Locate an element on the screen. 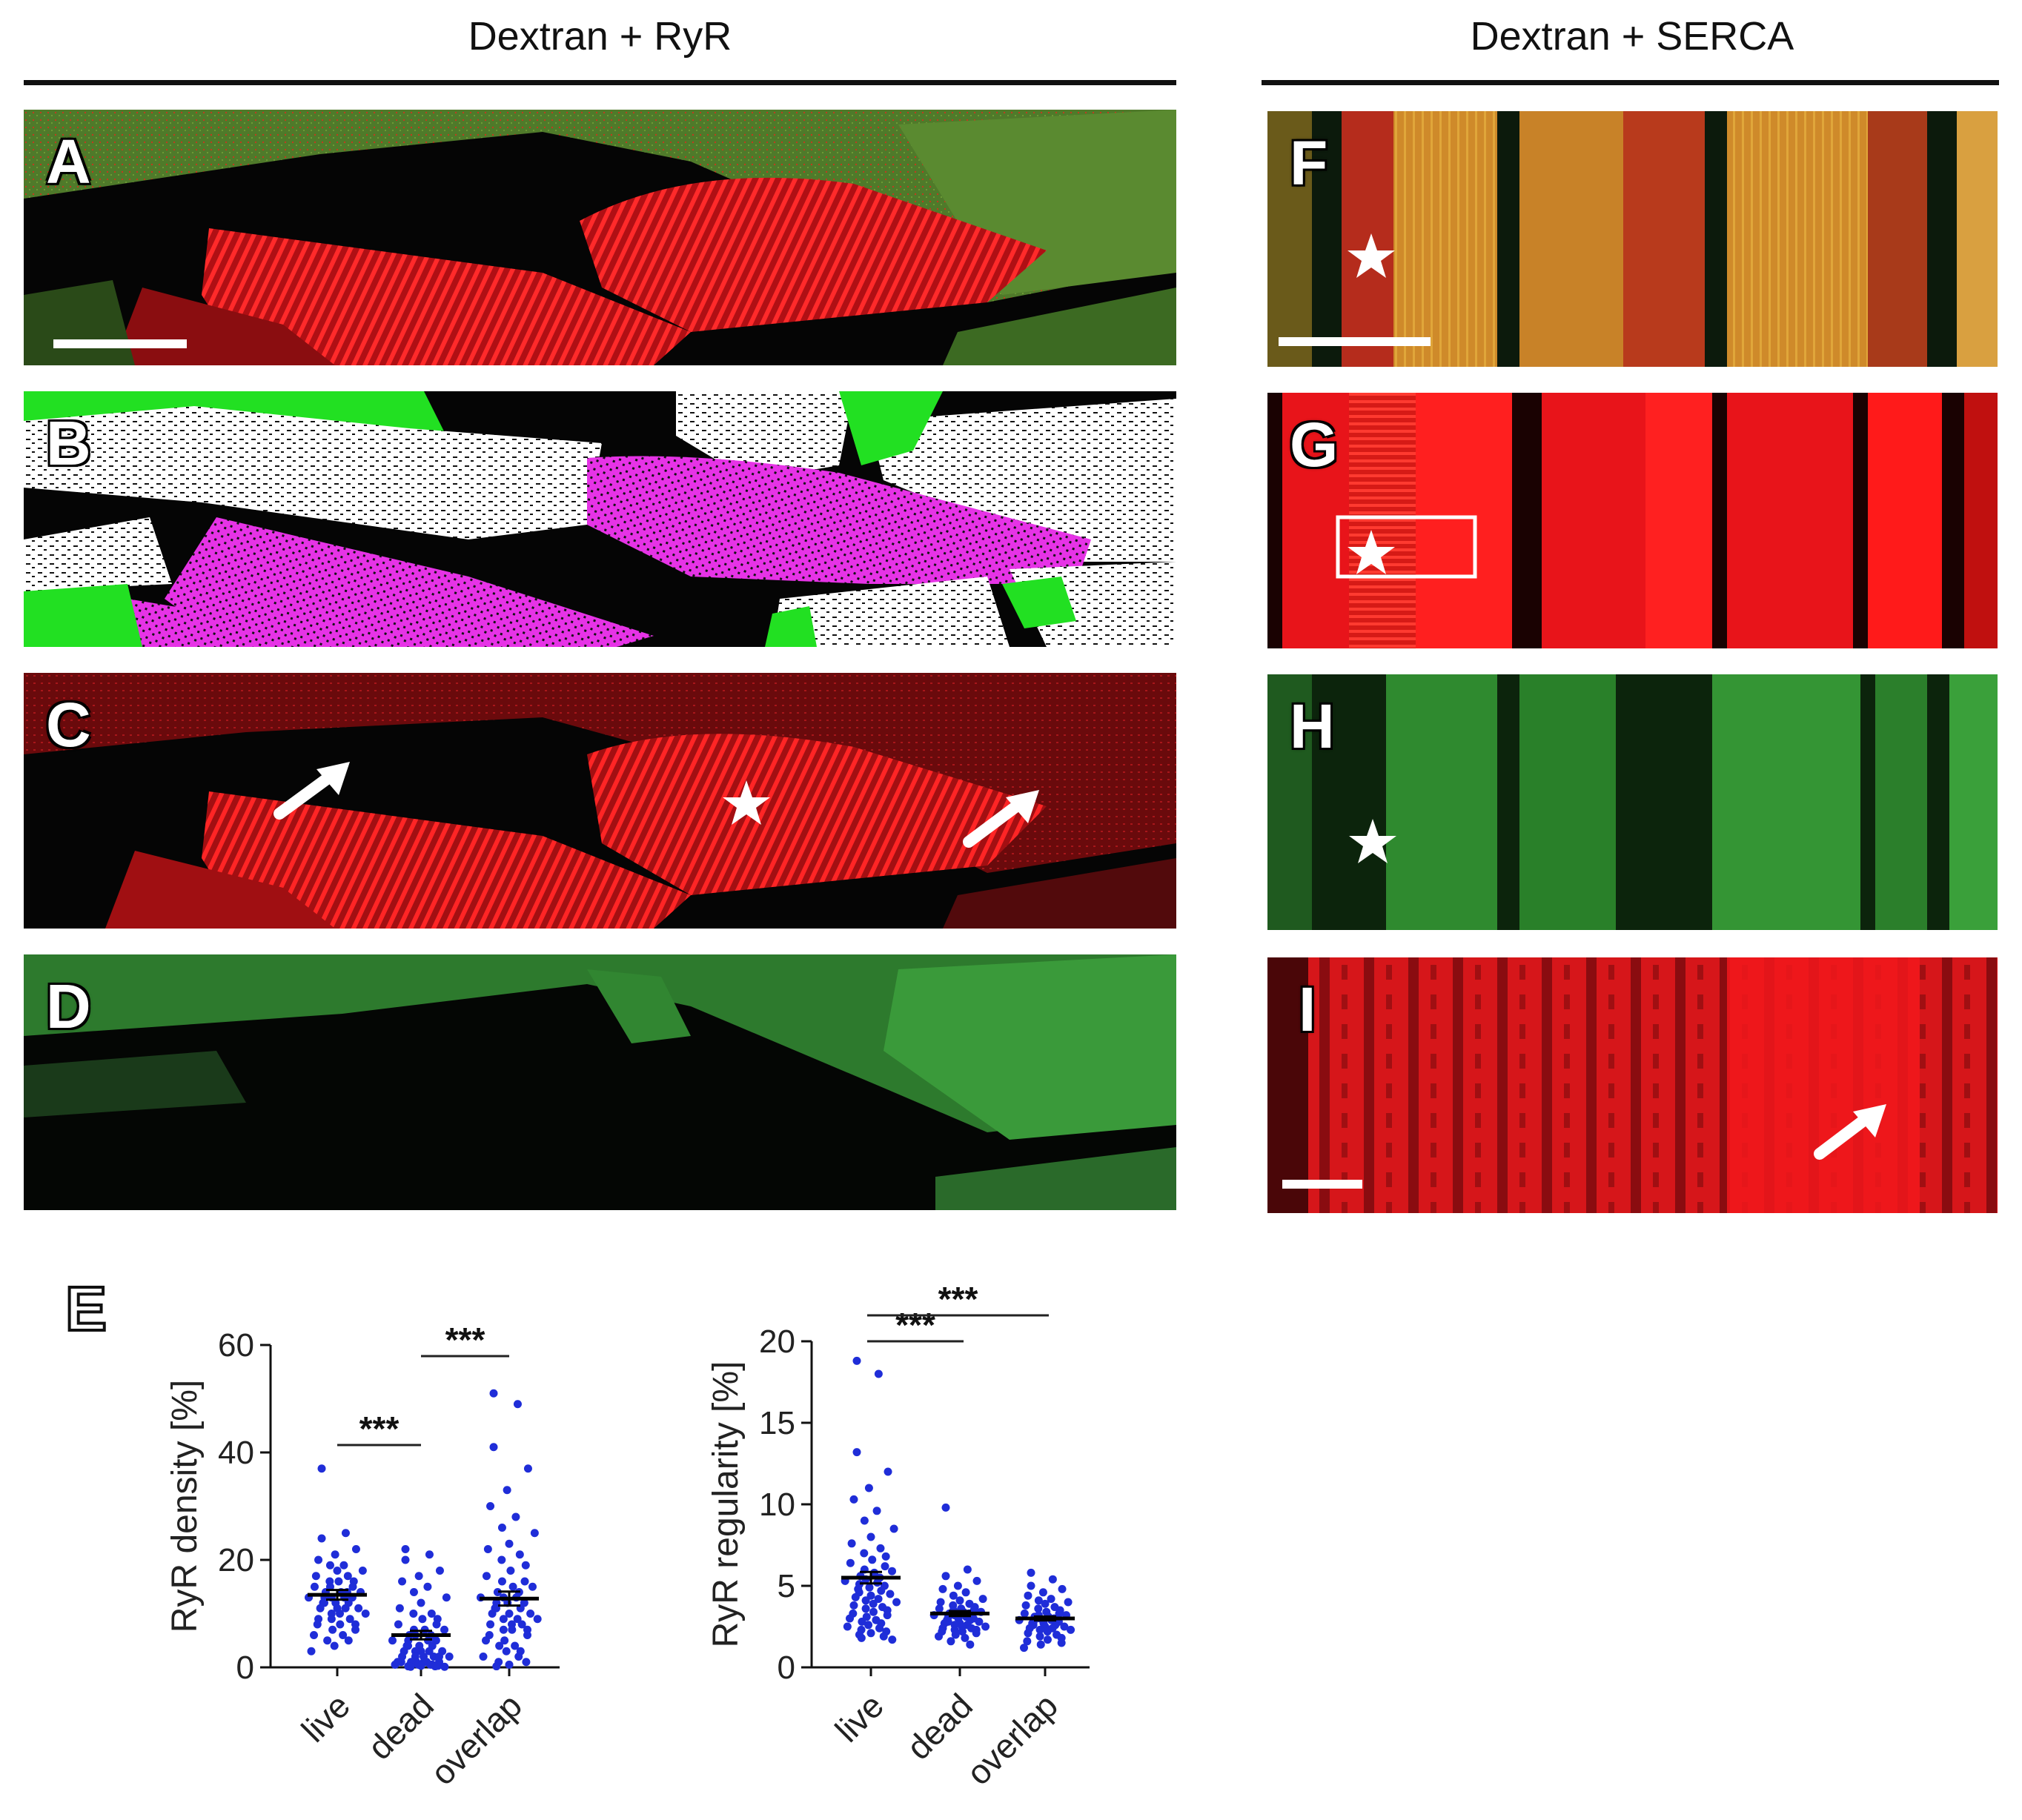  panel-d-image is located at coordinates (600, 1082).